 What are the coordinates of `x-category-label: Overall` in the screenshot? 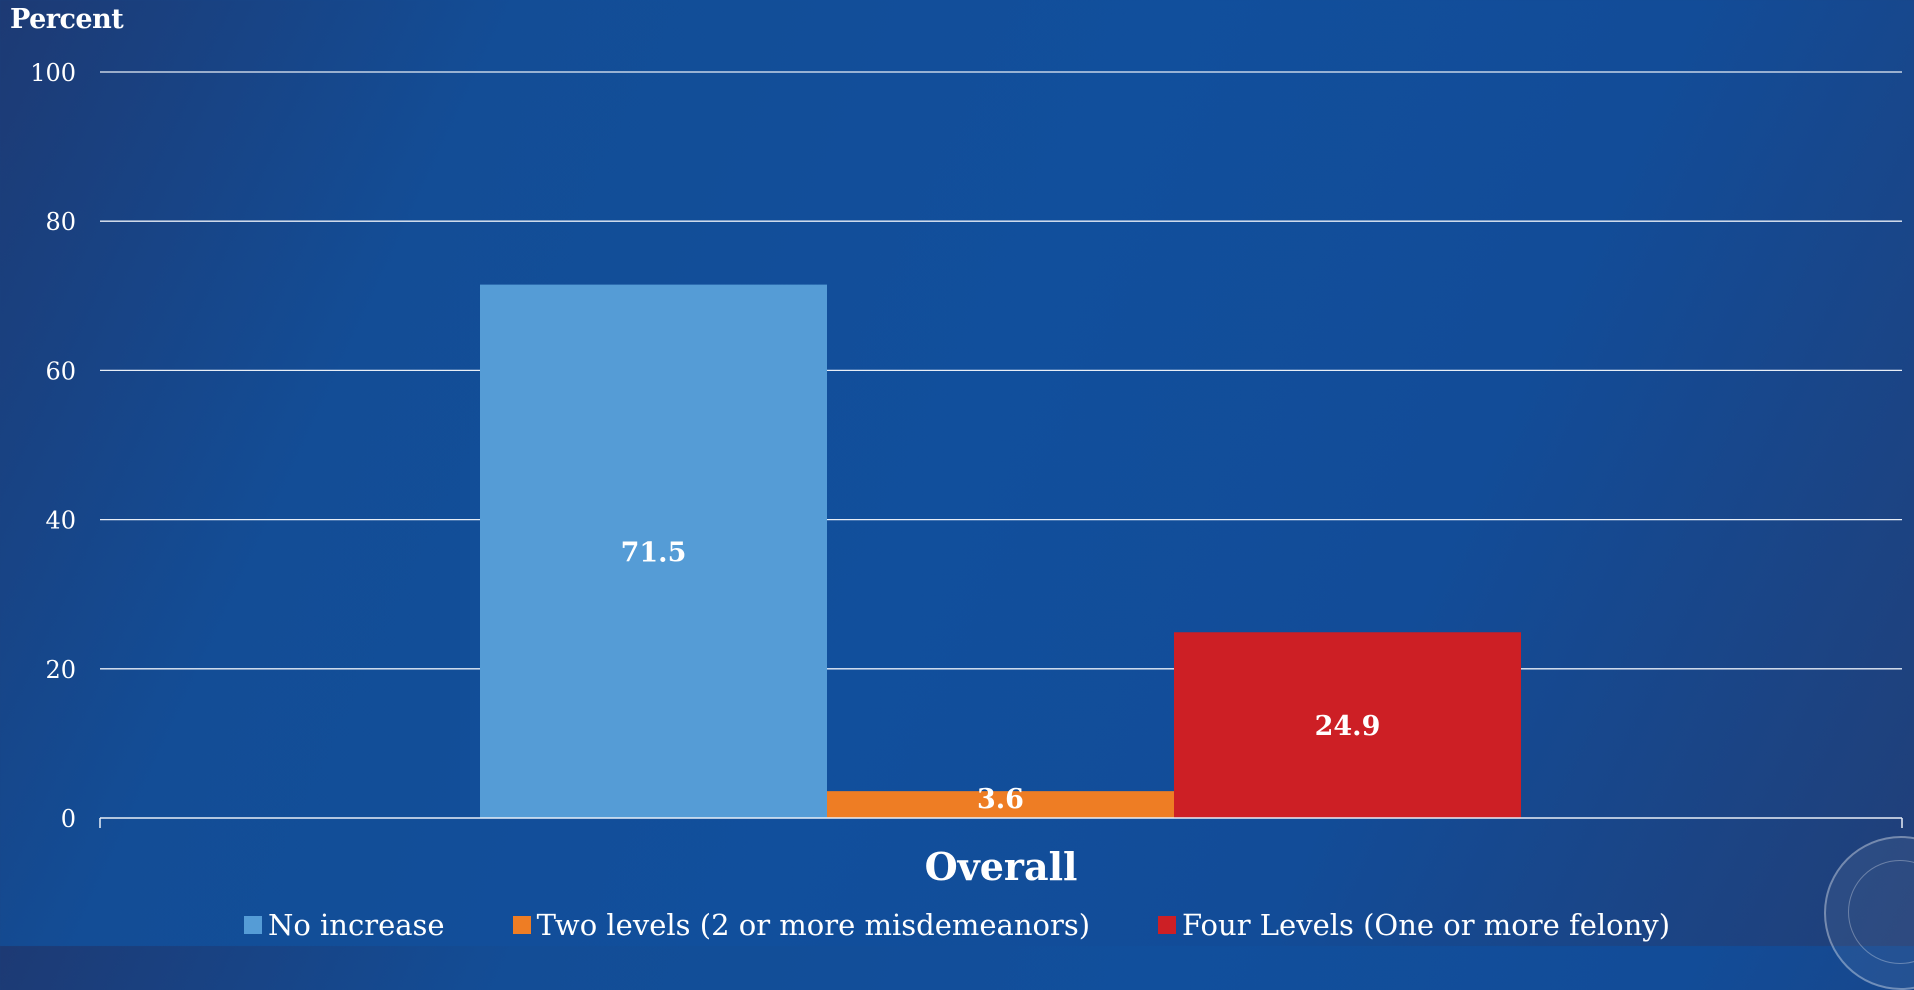 It's located at (1001, 866).